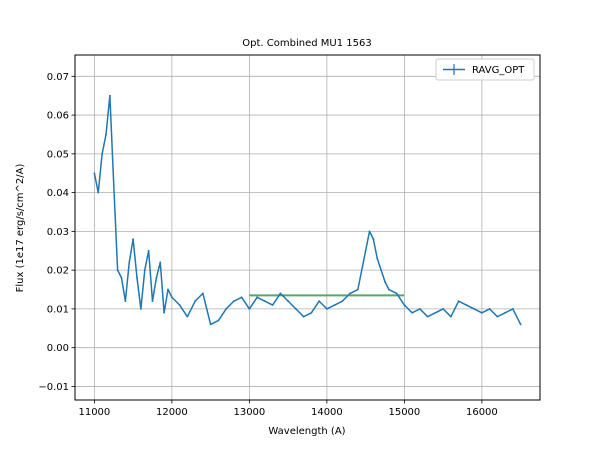 Image resolution: width=600 pixels, height=450 pixels. Describe the element at coordinates (306, 43) in the screenshot. I see `chart-title: Opt. Combined MU1 1563` at that location.